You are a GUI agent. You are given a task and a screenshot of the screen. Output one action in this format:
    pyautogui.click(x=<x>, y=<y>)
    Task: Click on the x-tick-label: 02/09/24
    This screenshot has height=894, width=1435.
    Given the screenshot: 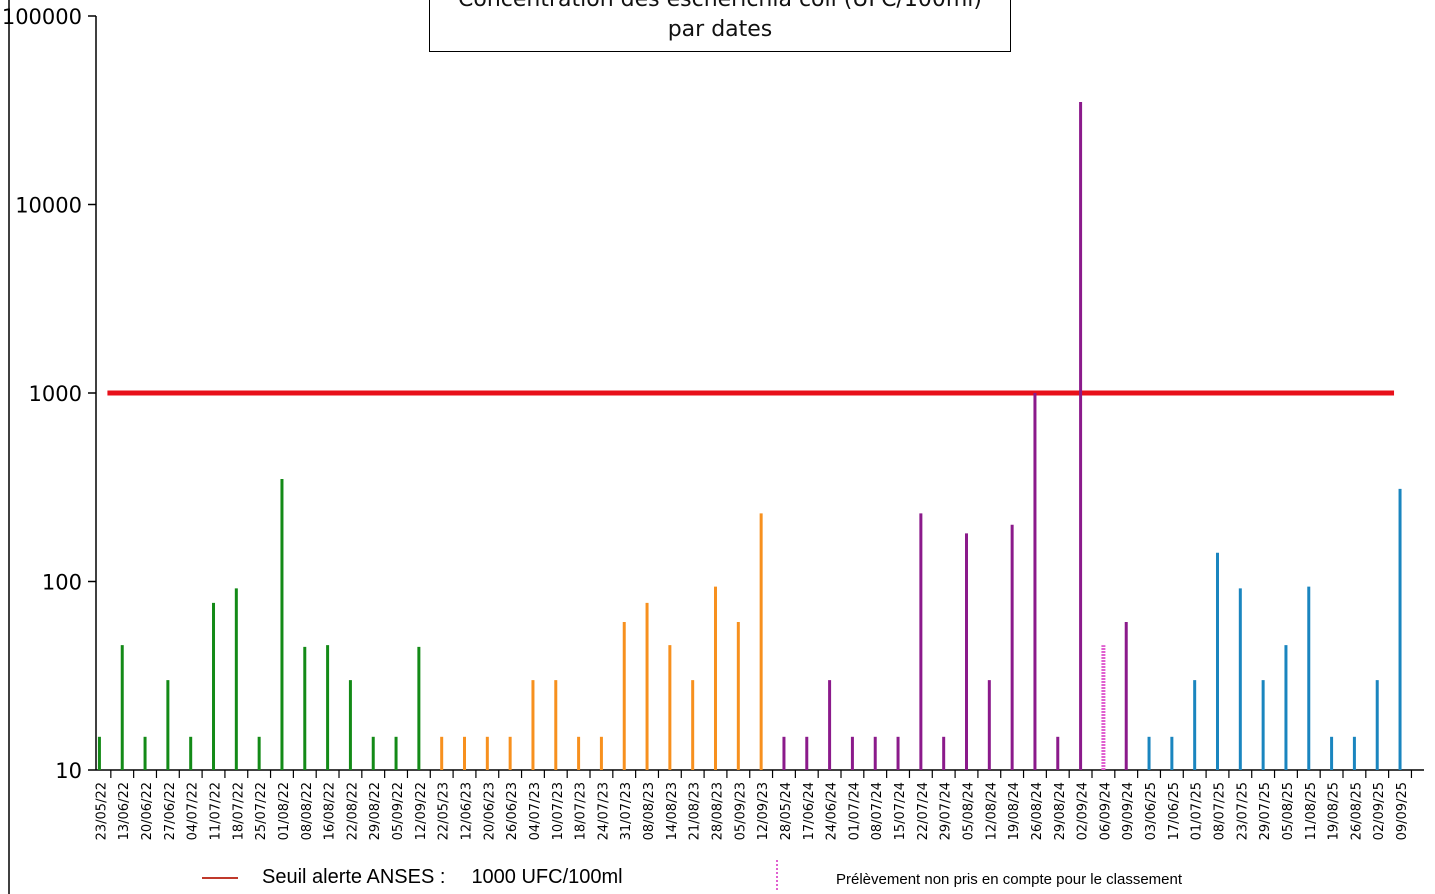 What is the action you would take?
    pyautogui.click(x=1083, y=811)
    